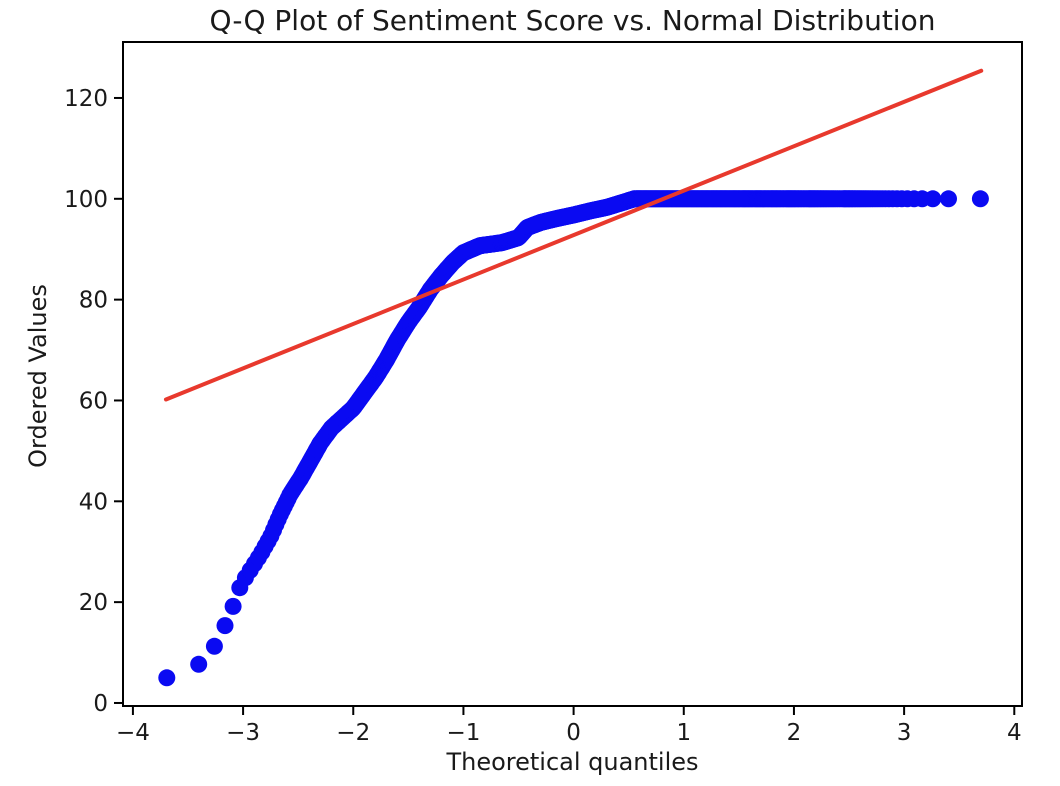 The image size is (1060, 786). I want to click on x-tick-label: 1, so click(683, 733).